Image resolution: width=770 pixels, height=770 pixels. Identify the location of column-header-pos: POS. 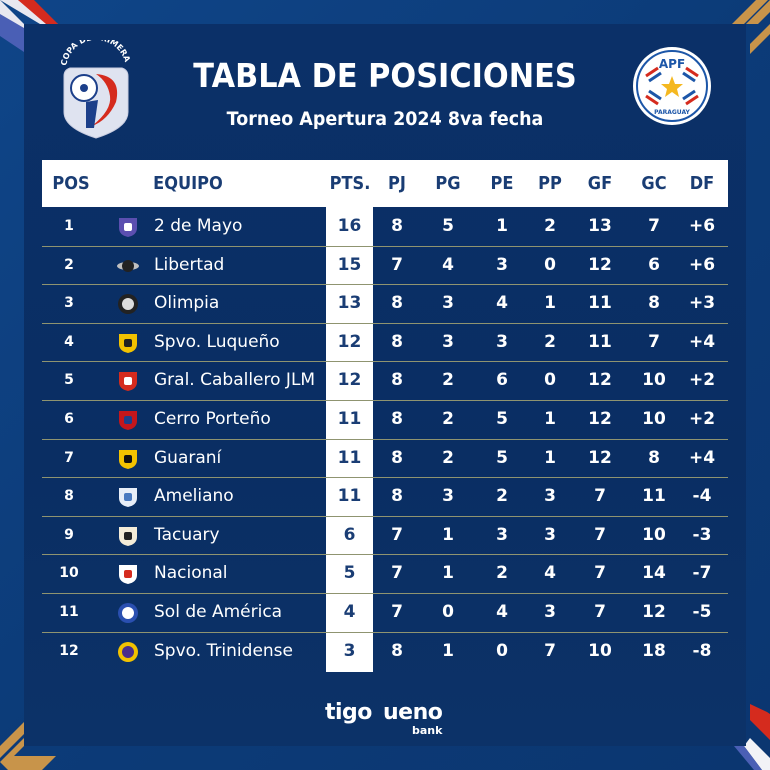
(71, 183).